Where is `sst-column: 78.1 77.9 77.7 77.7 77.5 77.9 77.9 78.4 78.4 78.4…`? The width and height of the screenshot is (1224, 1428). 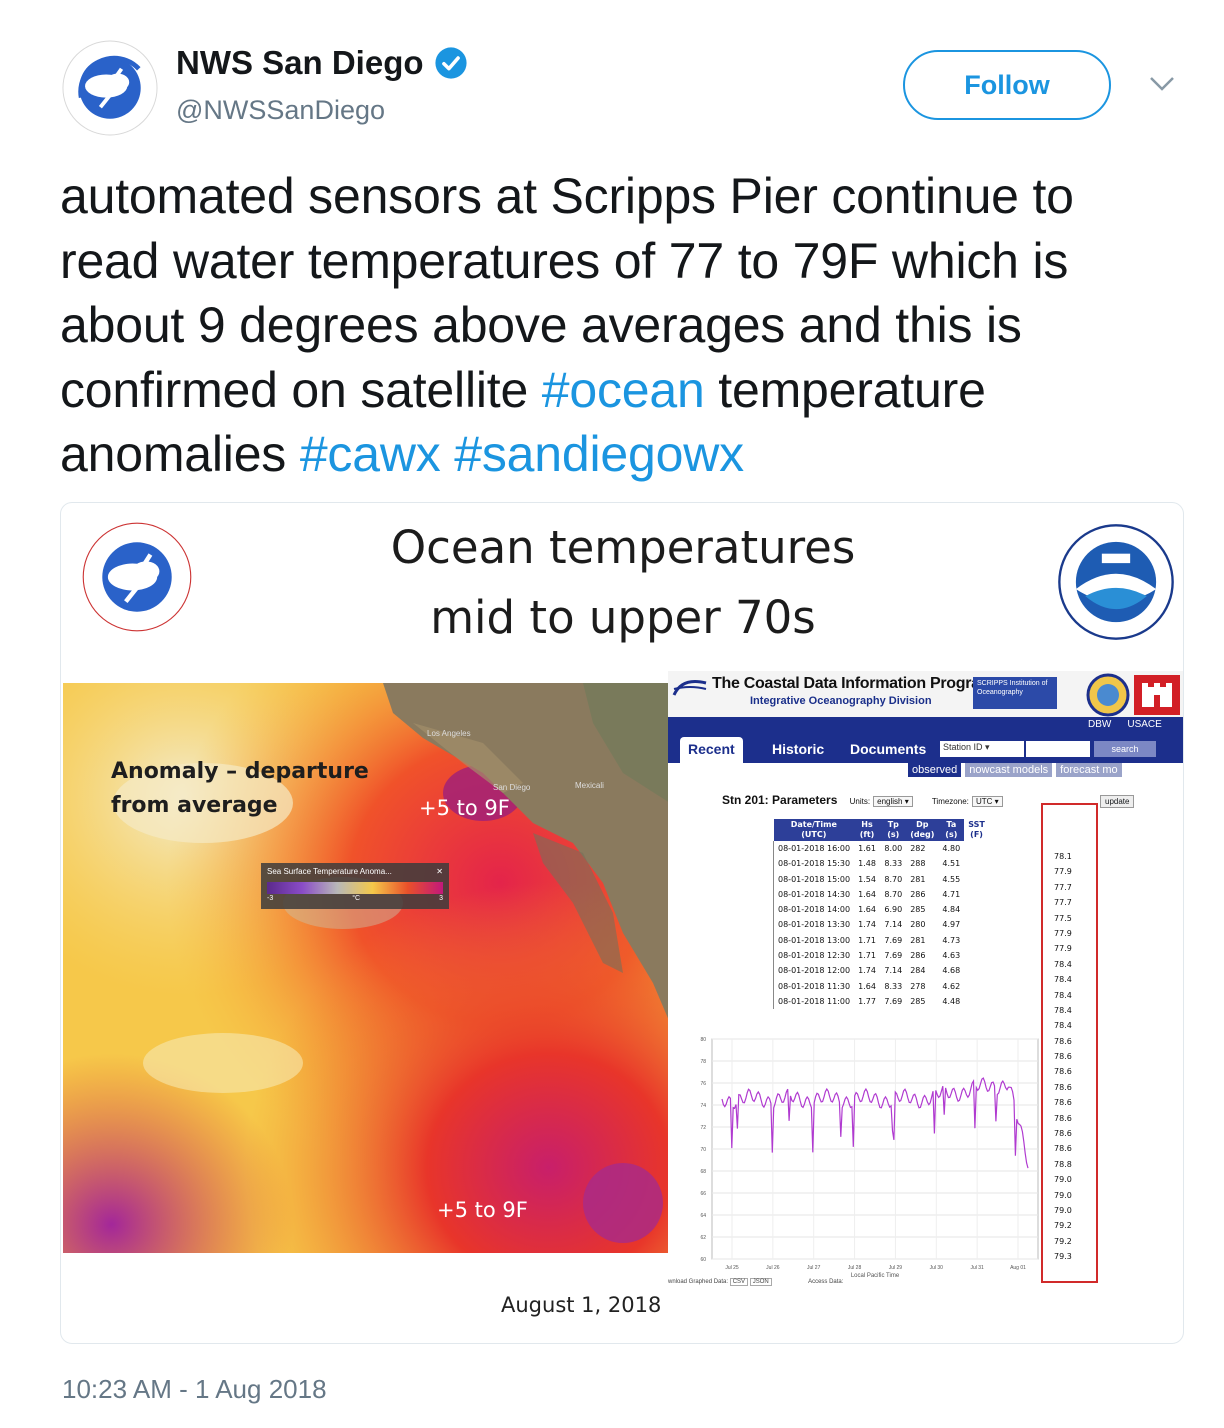 sst-column: 78.1 77.9 77.7 77.7 77.5 77.9 77.9 78.4 78.4 78.4… is located at coordinates (1063, 1057).